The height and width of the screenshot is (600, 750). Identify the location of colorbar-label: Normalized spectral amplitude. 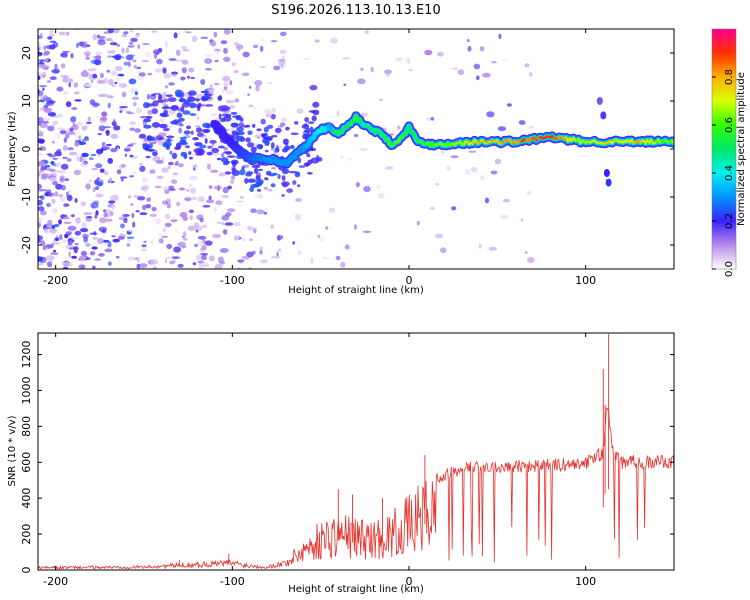
(741, 149).